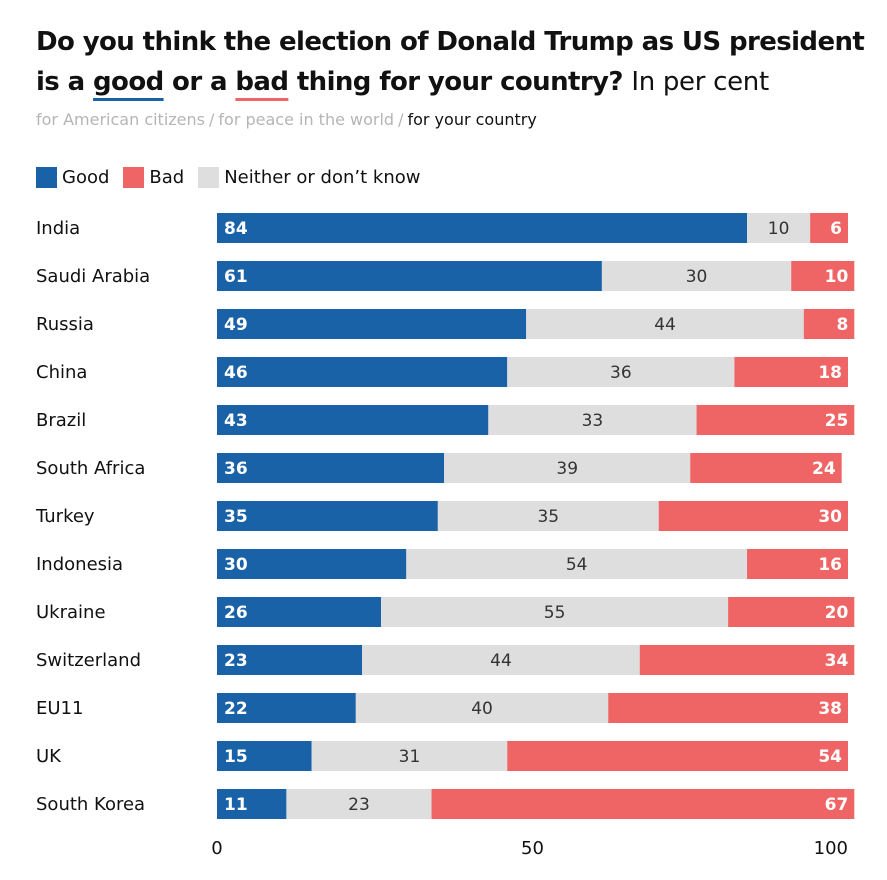 The image size is (887, 880). What do you see at coordinates (353, 420) in the screenshot?
I see `bar-good-brazil` at bounding box center [353, 420].